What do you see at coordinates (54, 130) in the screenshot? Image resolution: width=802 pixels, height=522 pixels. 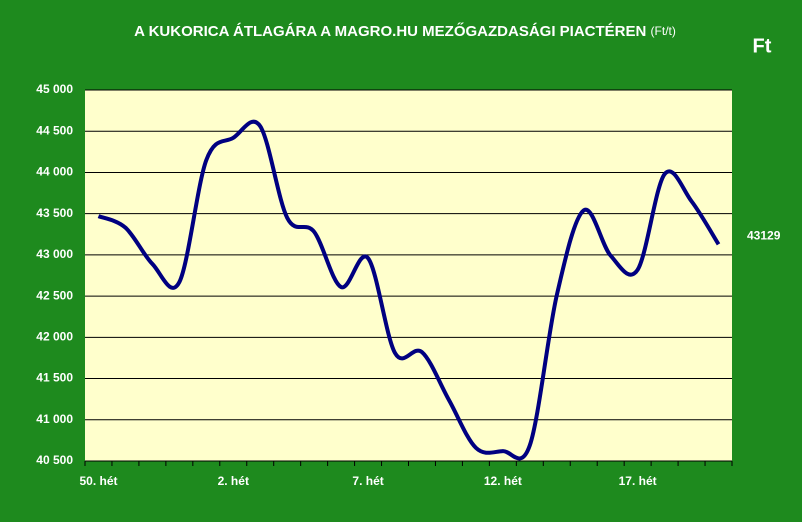 I see `y-tick-label: 44 500` at bounding box center [54, 130].